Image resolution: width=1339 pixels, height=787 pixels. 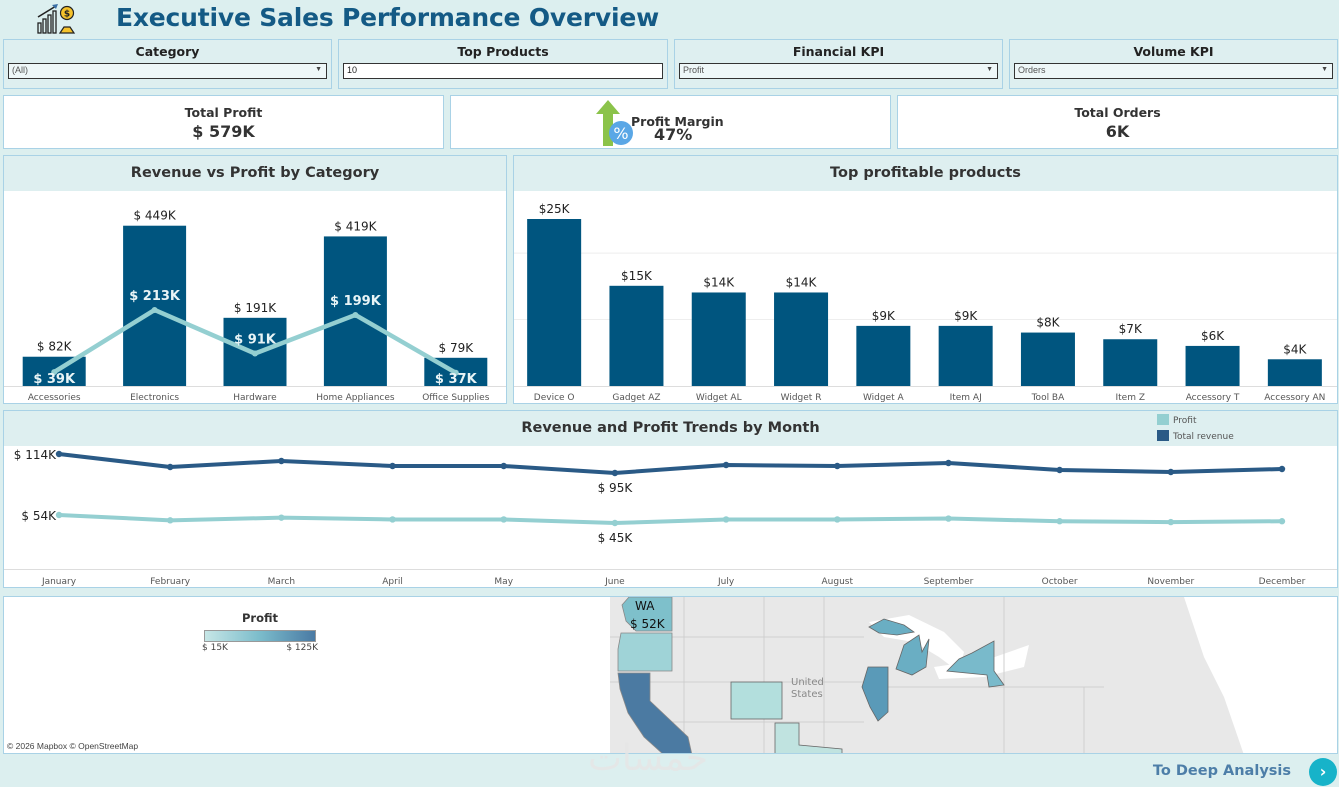 I want to click on category-tick-label: Home Appliances, so click(x=355, y=398).